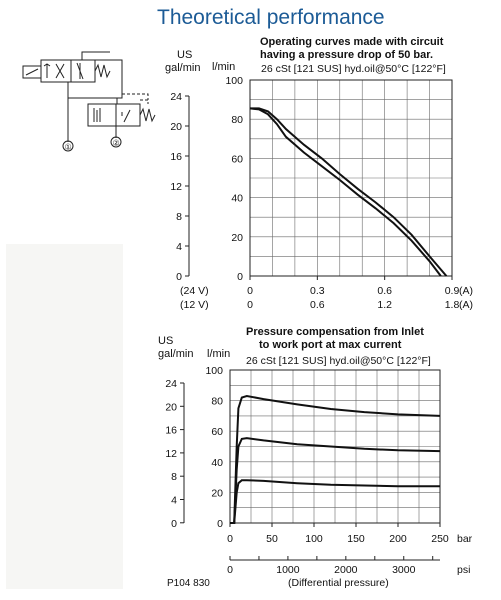 The width and height of the screenshot is (501, 600). I want to click on chart2-code: P104 830, so click(188, 583).